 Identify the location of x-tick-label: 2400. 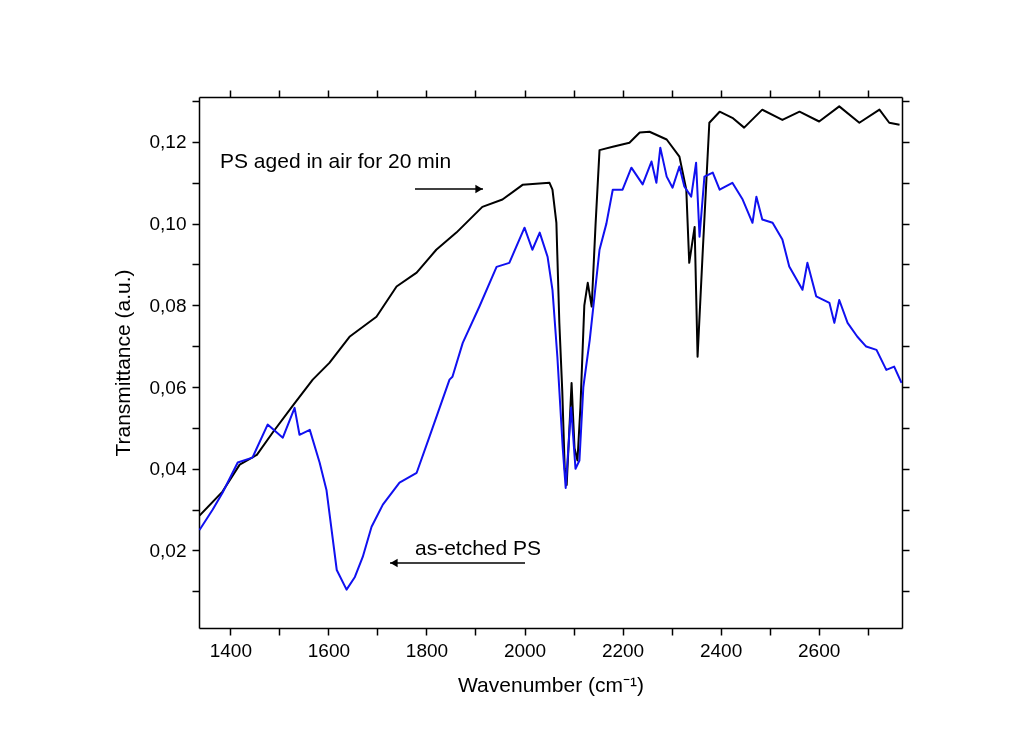
(721, 650).